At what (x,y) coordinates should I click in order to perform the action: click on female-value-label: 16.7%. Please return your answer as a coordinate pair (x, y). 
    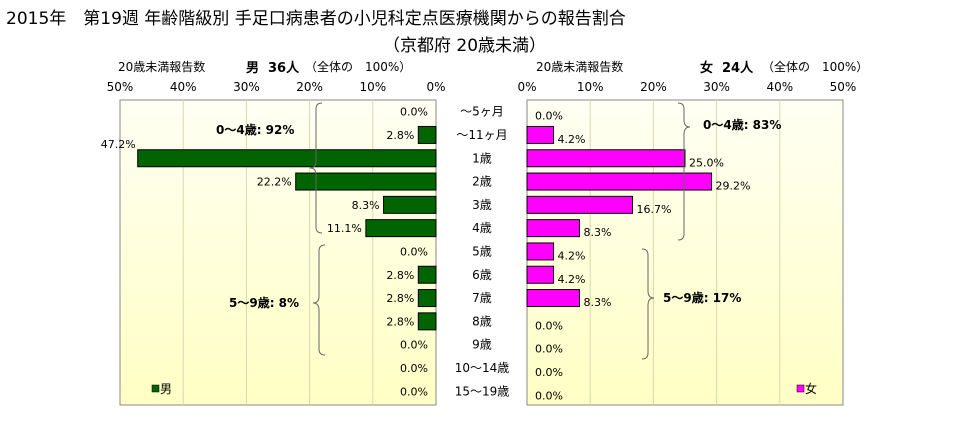
    Looking at the image, I should click on (654, 209).